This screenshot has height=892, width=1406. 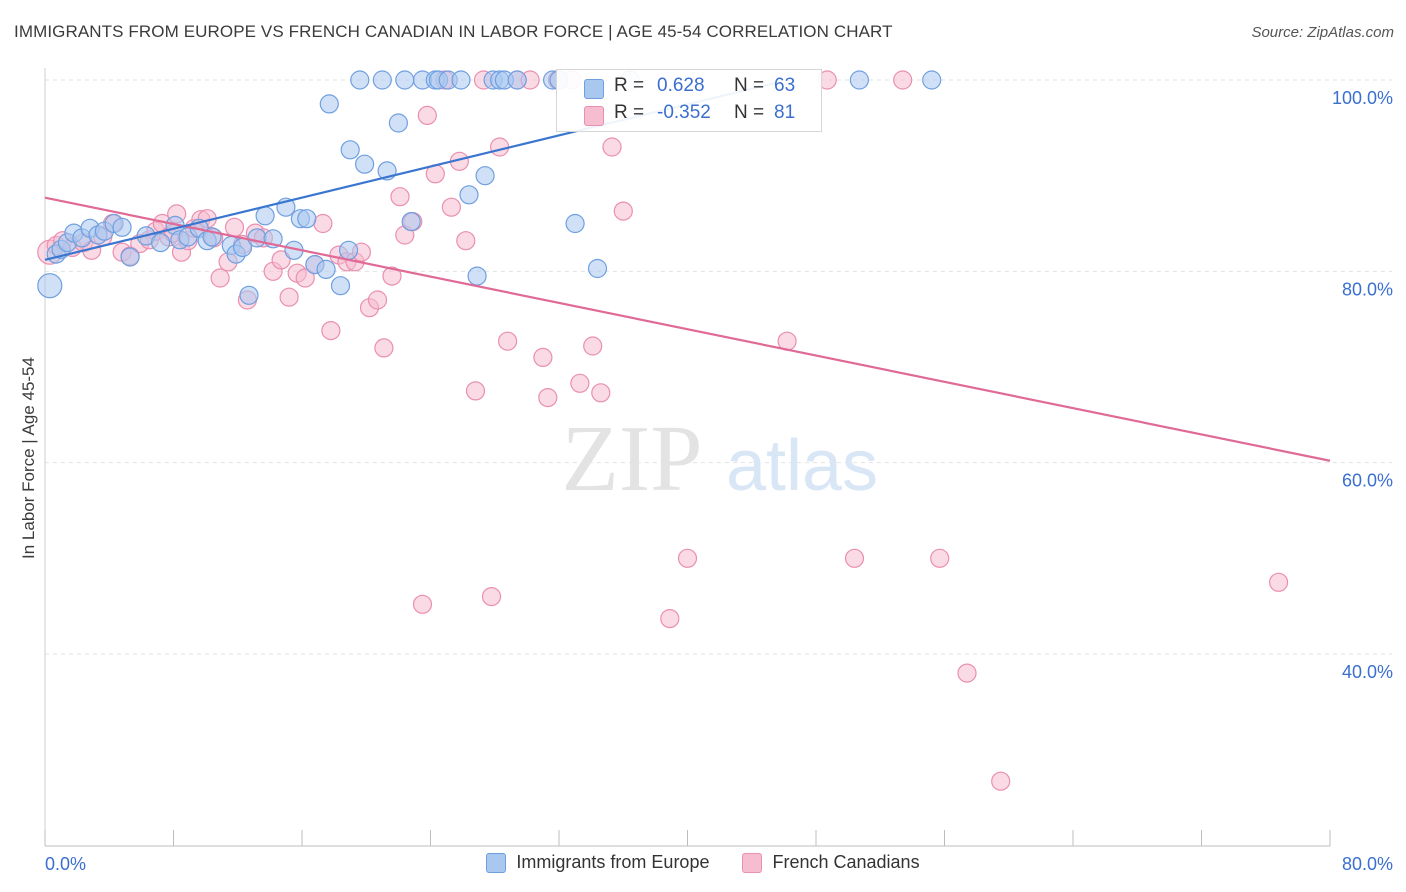 I want to click on stats-swatch-pink, so click(x=594, y=116).